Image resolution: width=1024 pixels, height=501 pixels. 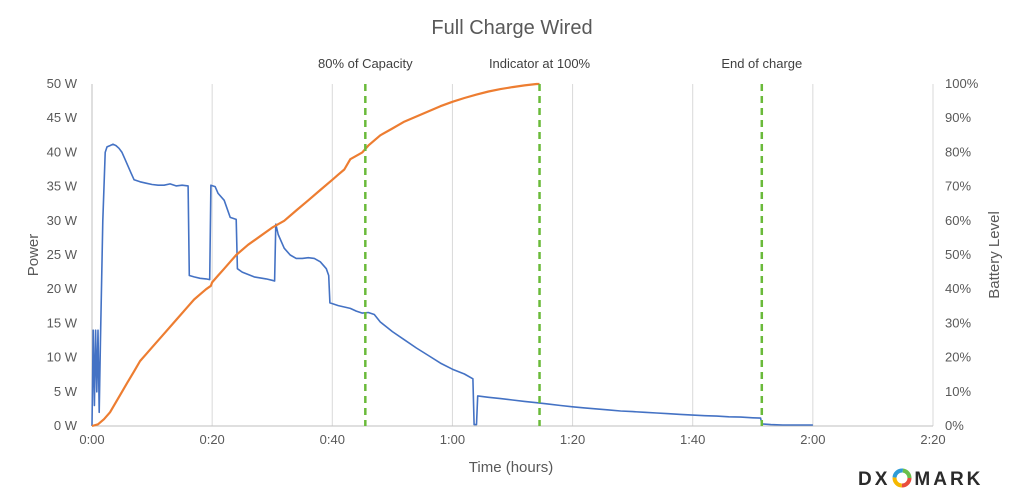 I want to click on logo-text-right: MARK, so click(x=949, y=479).